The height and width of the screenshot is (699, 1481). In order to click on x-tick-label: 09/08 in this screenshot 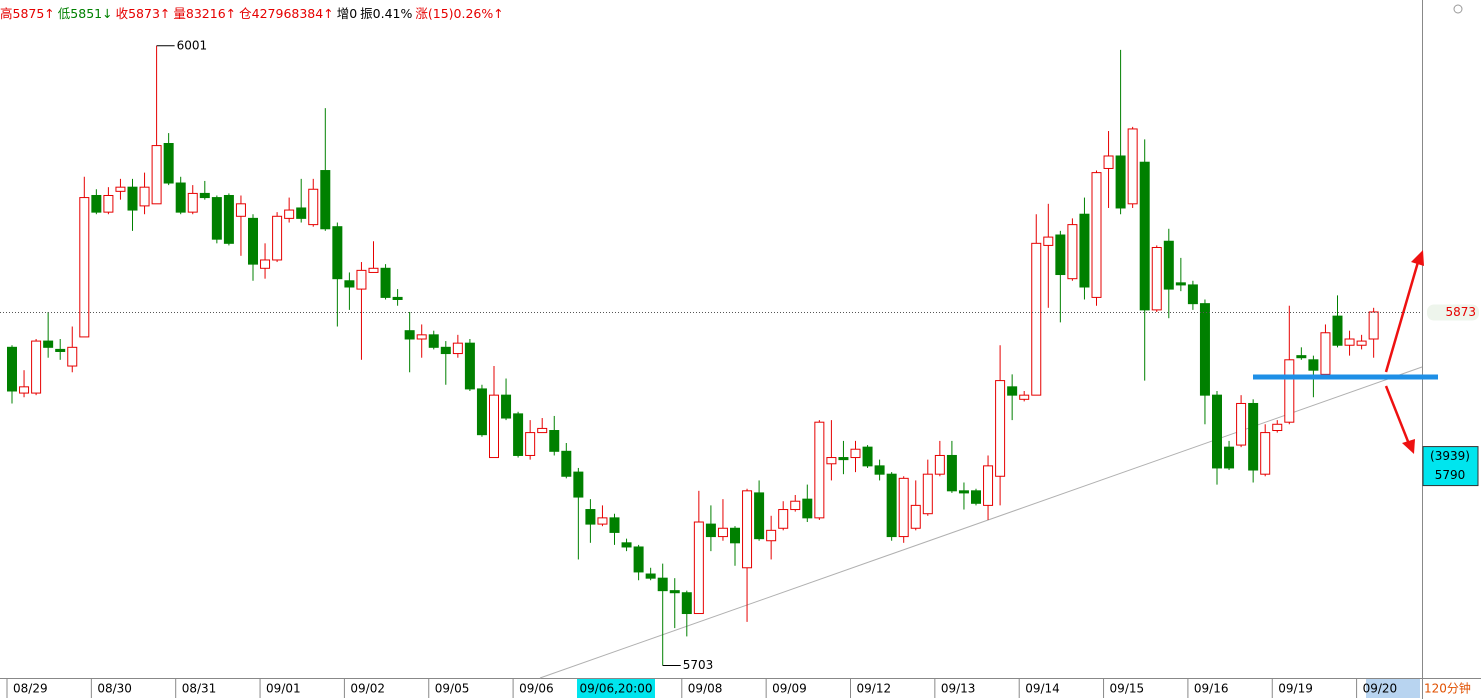, I will do `click(705, 689)`.